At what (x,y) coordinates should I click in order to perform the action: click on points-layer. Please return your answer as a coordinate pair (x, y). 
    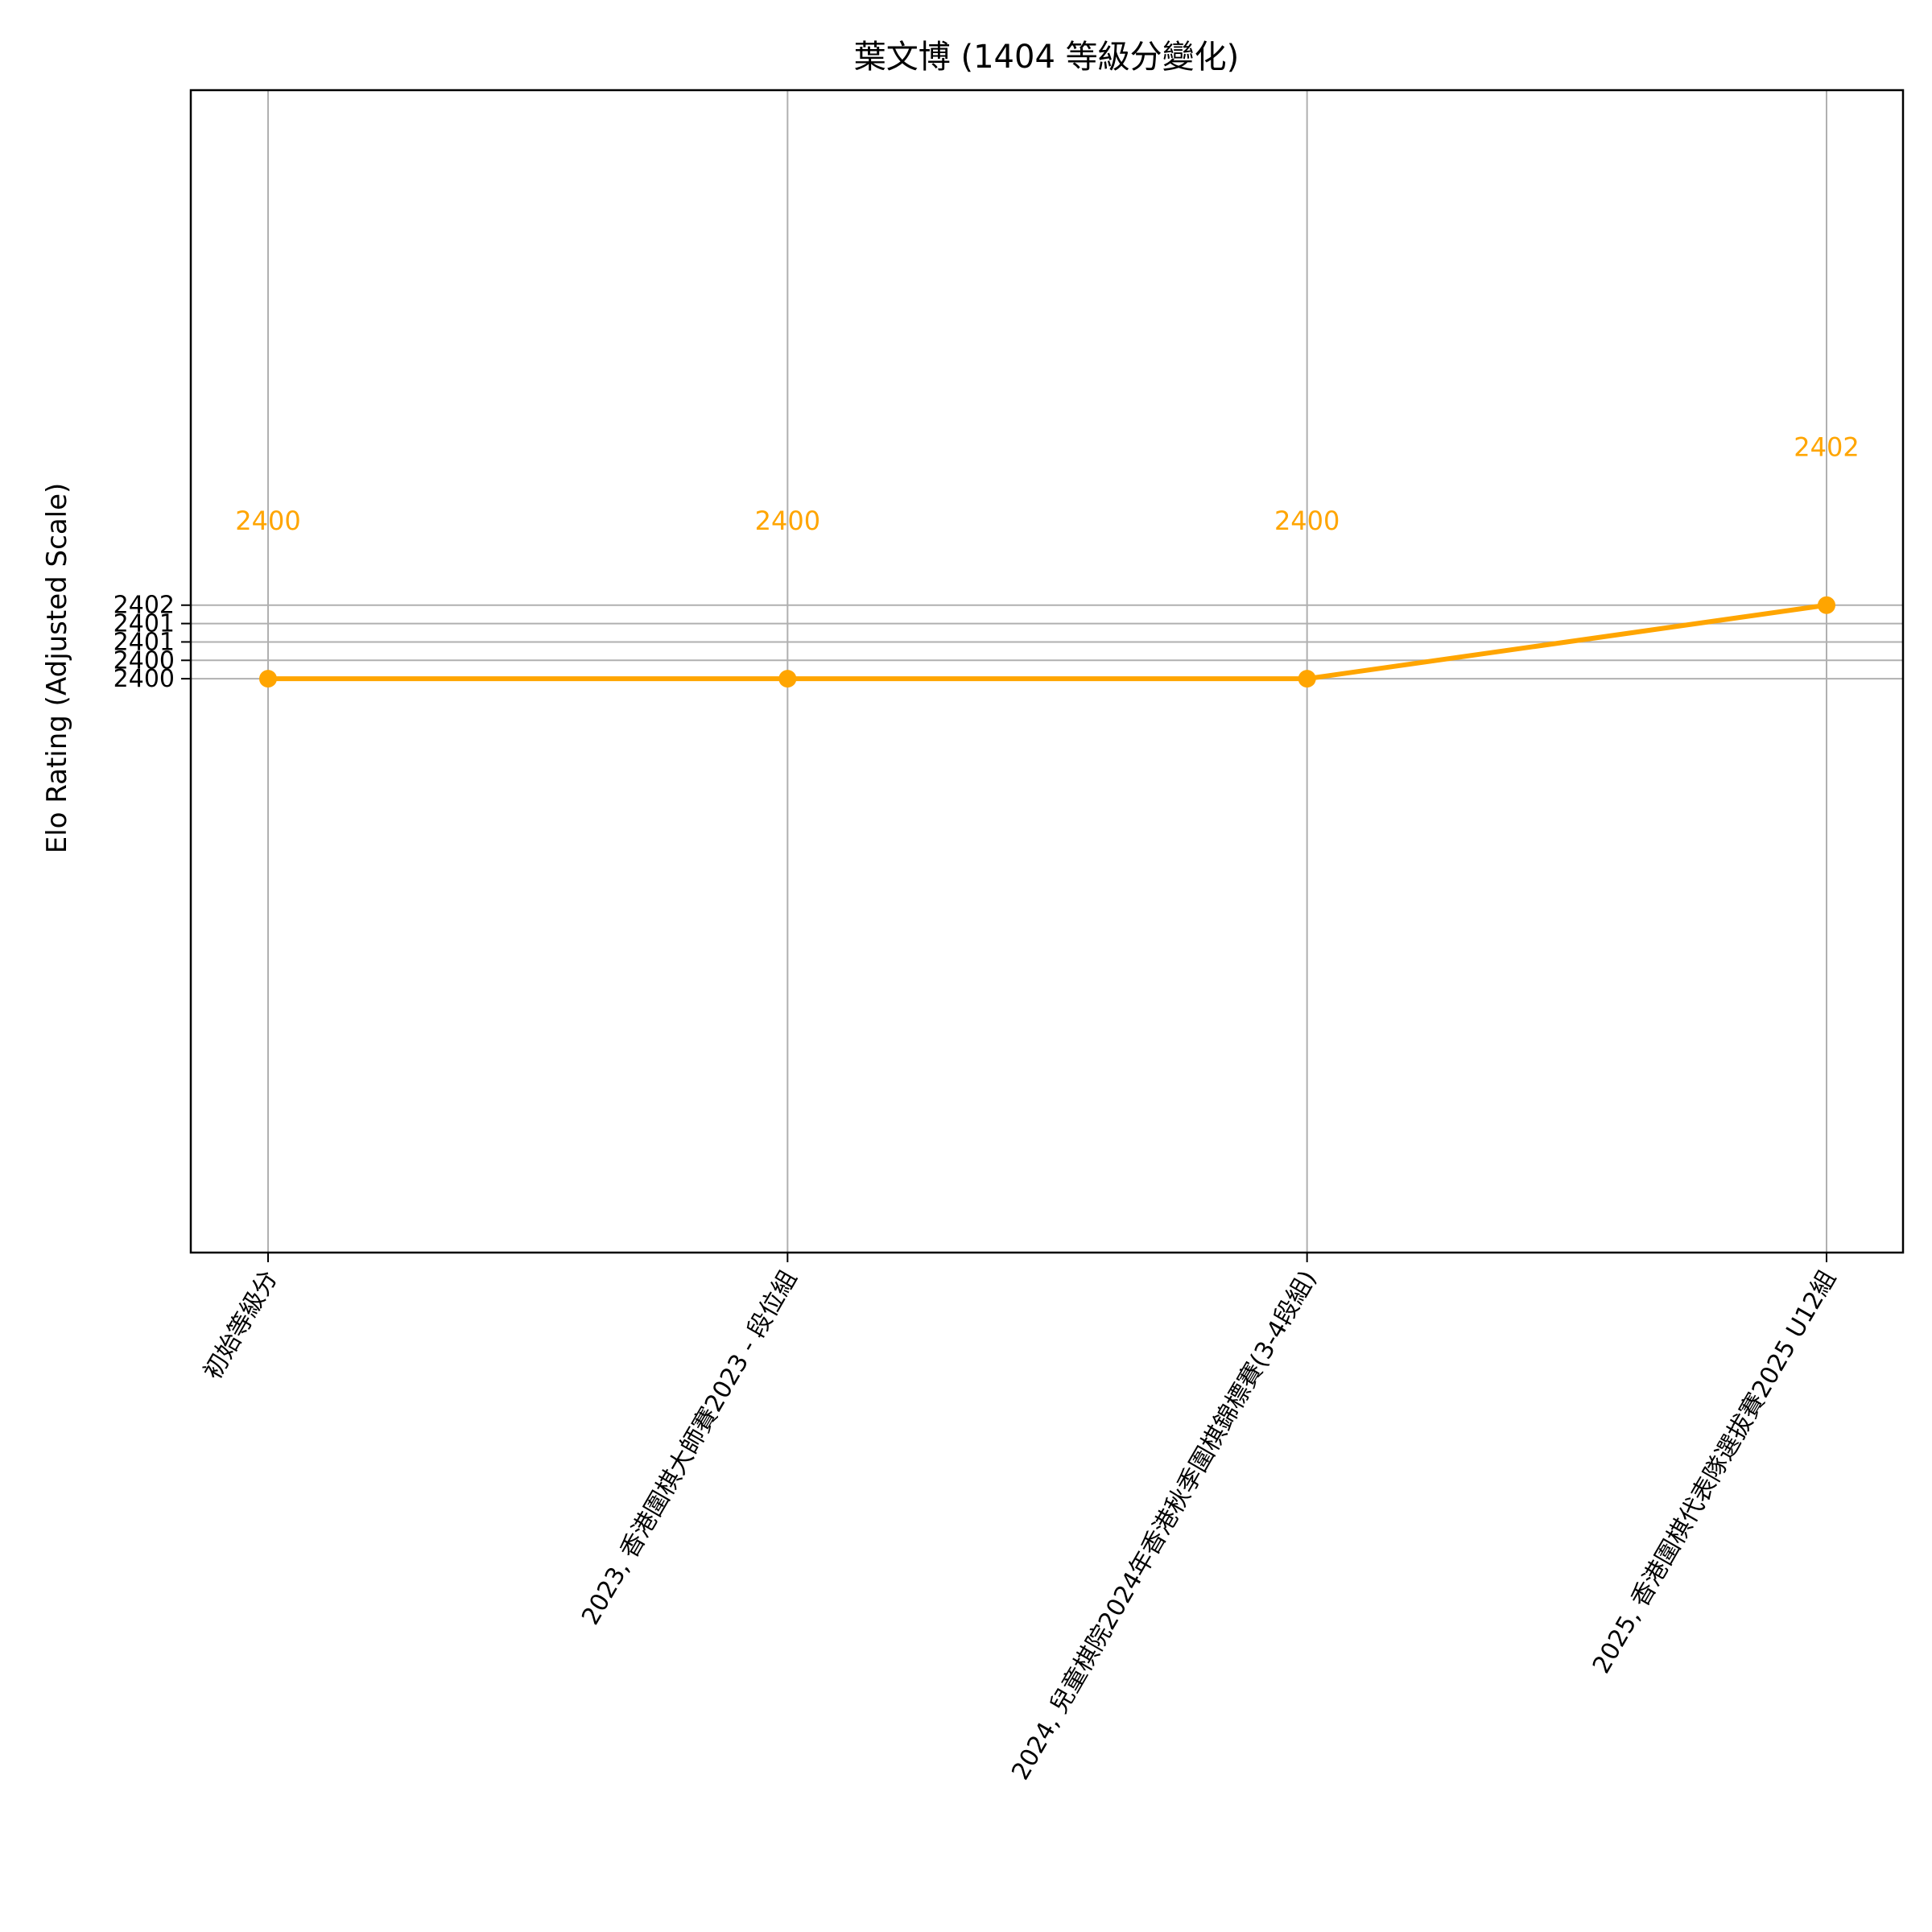
    Looking at the image, I should click on (1047, 642).